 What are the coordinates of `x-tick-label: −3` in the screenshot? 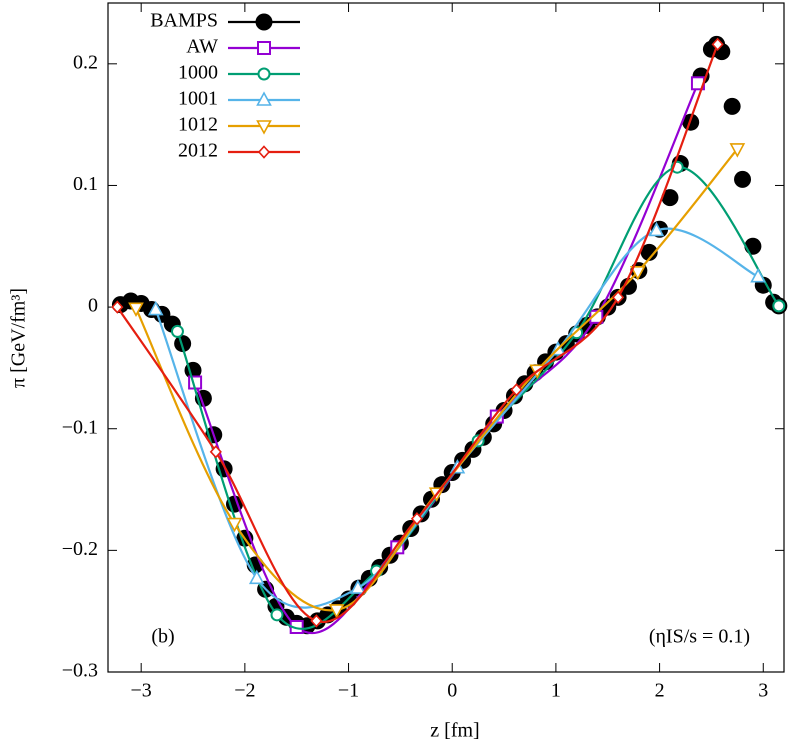 It's located at (141, 691).